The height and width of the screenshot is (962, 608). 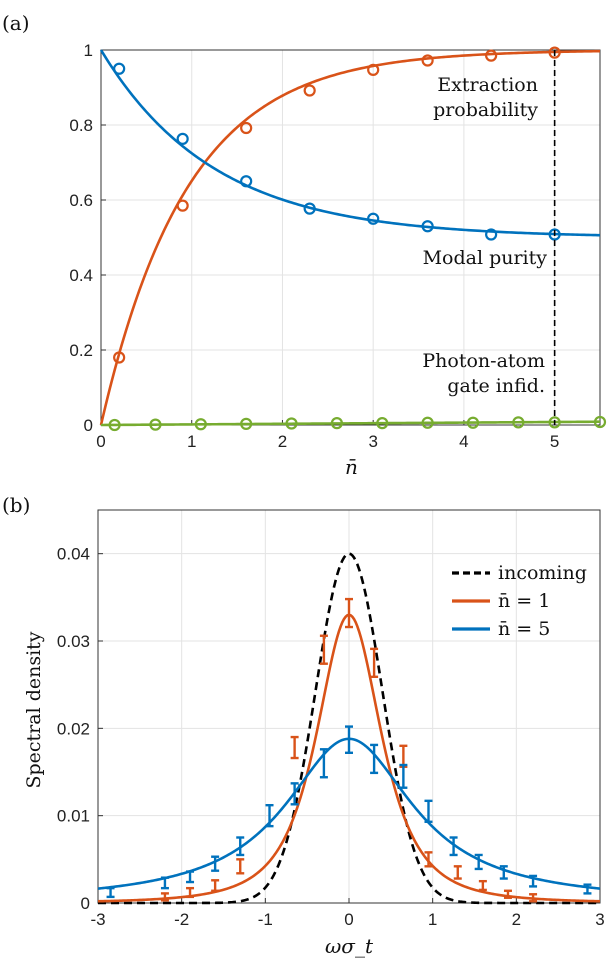 What do you see at coordinates (16, 23) in the screenshot?
I see `panel-a-label: (a)` at bounding box center [16, 23].